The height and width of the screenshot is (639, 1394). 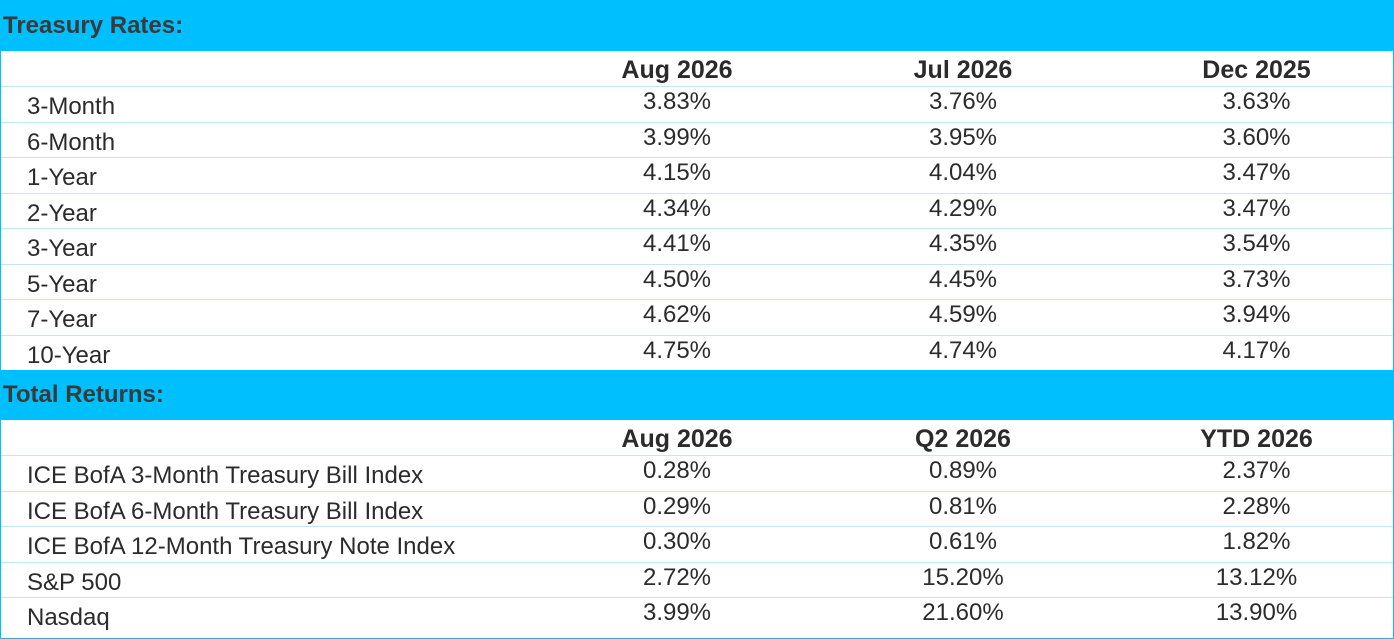 What do you see at coordinates (677, 101) in the screenshot?
I see `table-cell: 3.83%` at bounding box center [677, 101].